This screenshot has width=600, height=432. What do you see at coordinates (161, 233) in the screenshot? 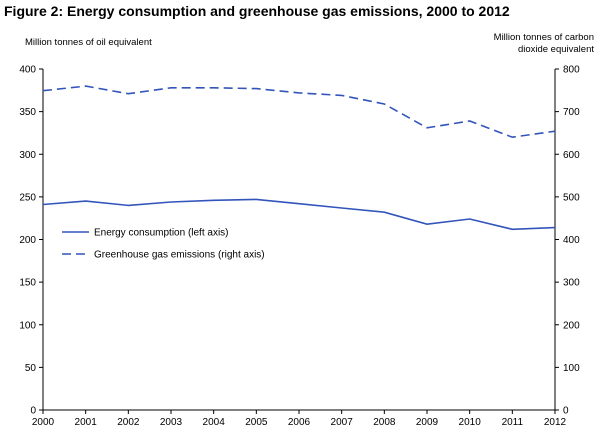
I see `legend-label: Energy consumption (left axis)` at bounding box center [161, 233].